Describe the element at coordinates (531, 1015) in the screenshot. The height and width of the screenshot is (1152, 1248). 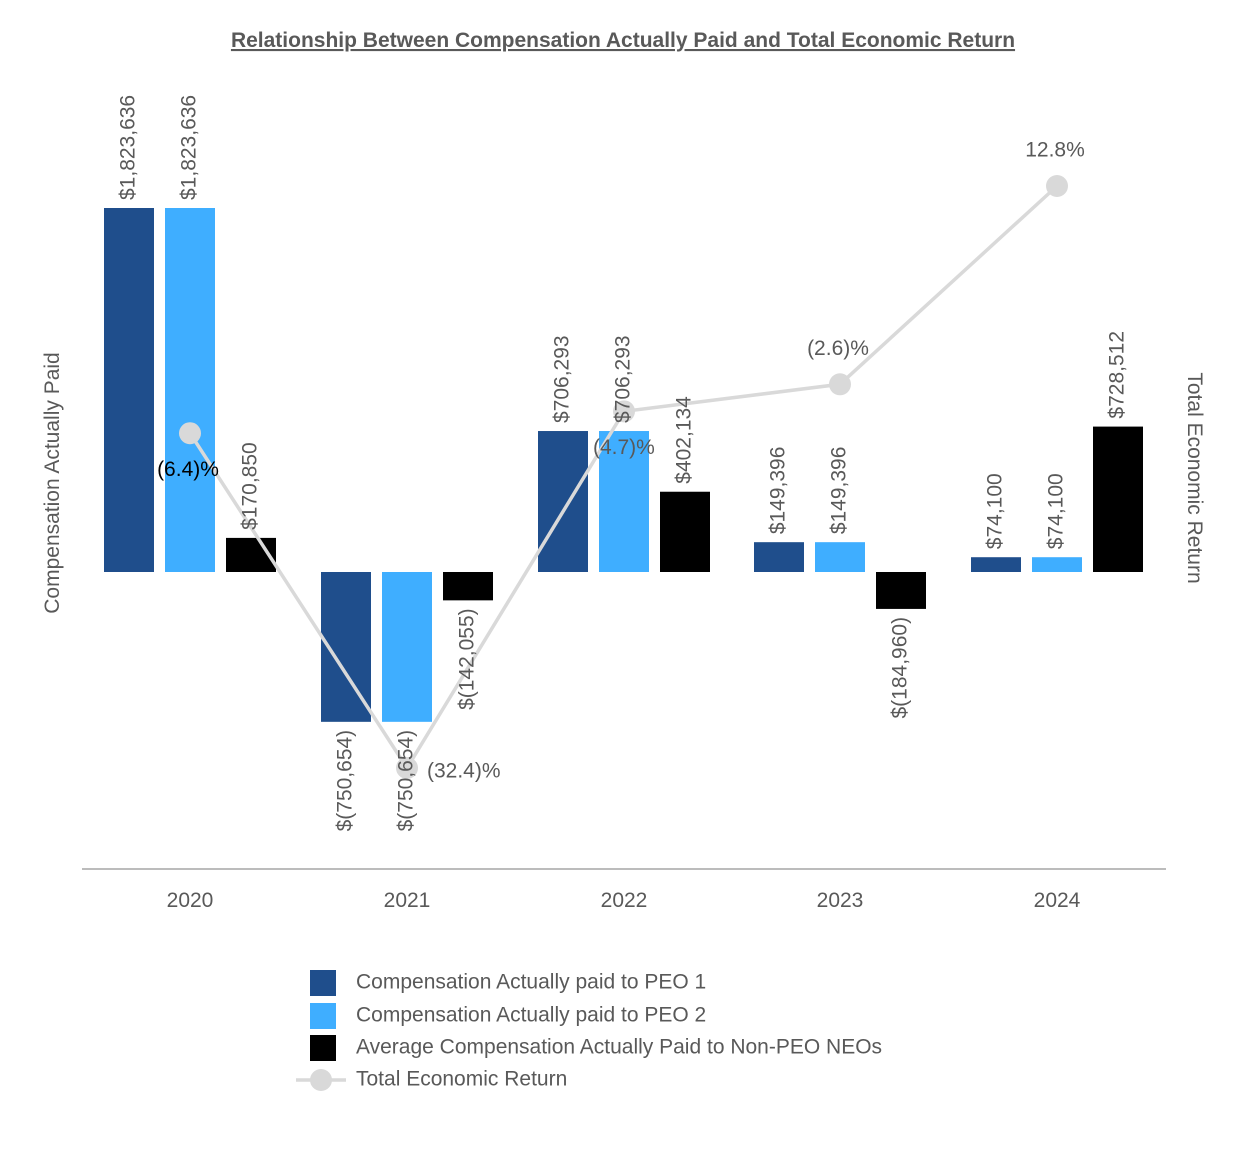
I see `legend-label-peo2: Compensation Actually paid to PEO 2` at that location.